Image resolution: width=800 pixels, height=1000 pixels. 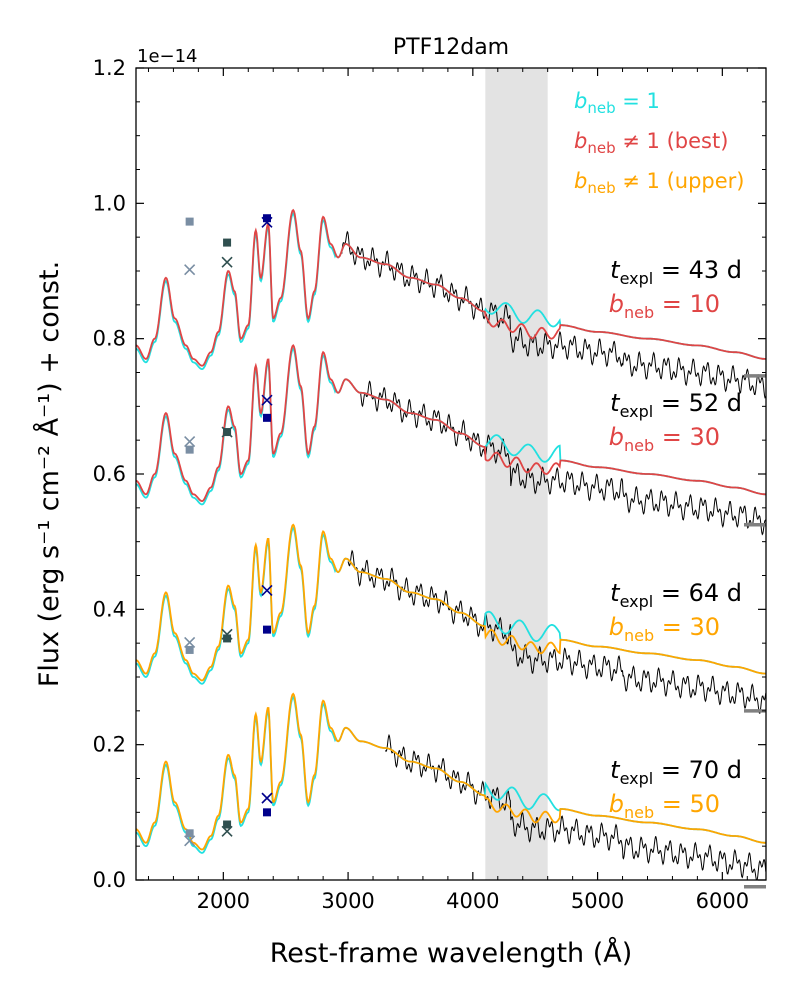 I want to click on x-tick-label-3: 4000, so click(x=472, y=901).